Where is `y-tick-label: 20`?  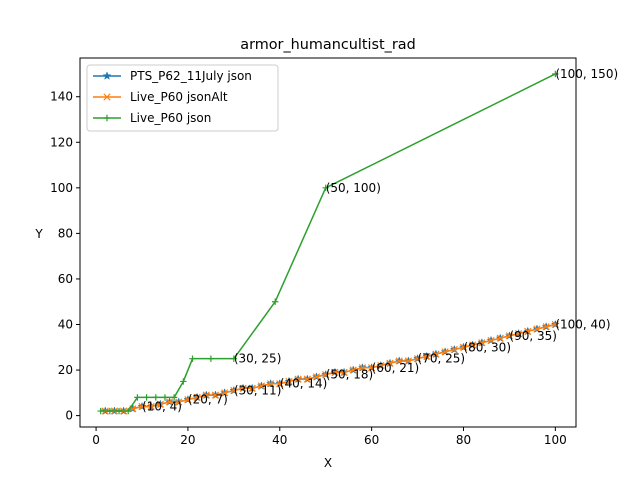
y-tick-label: 20 is located at coordinates (65, 370).